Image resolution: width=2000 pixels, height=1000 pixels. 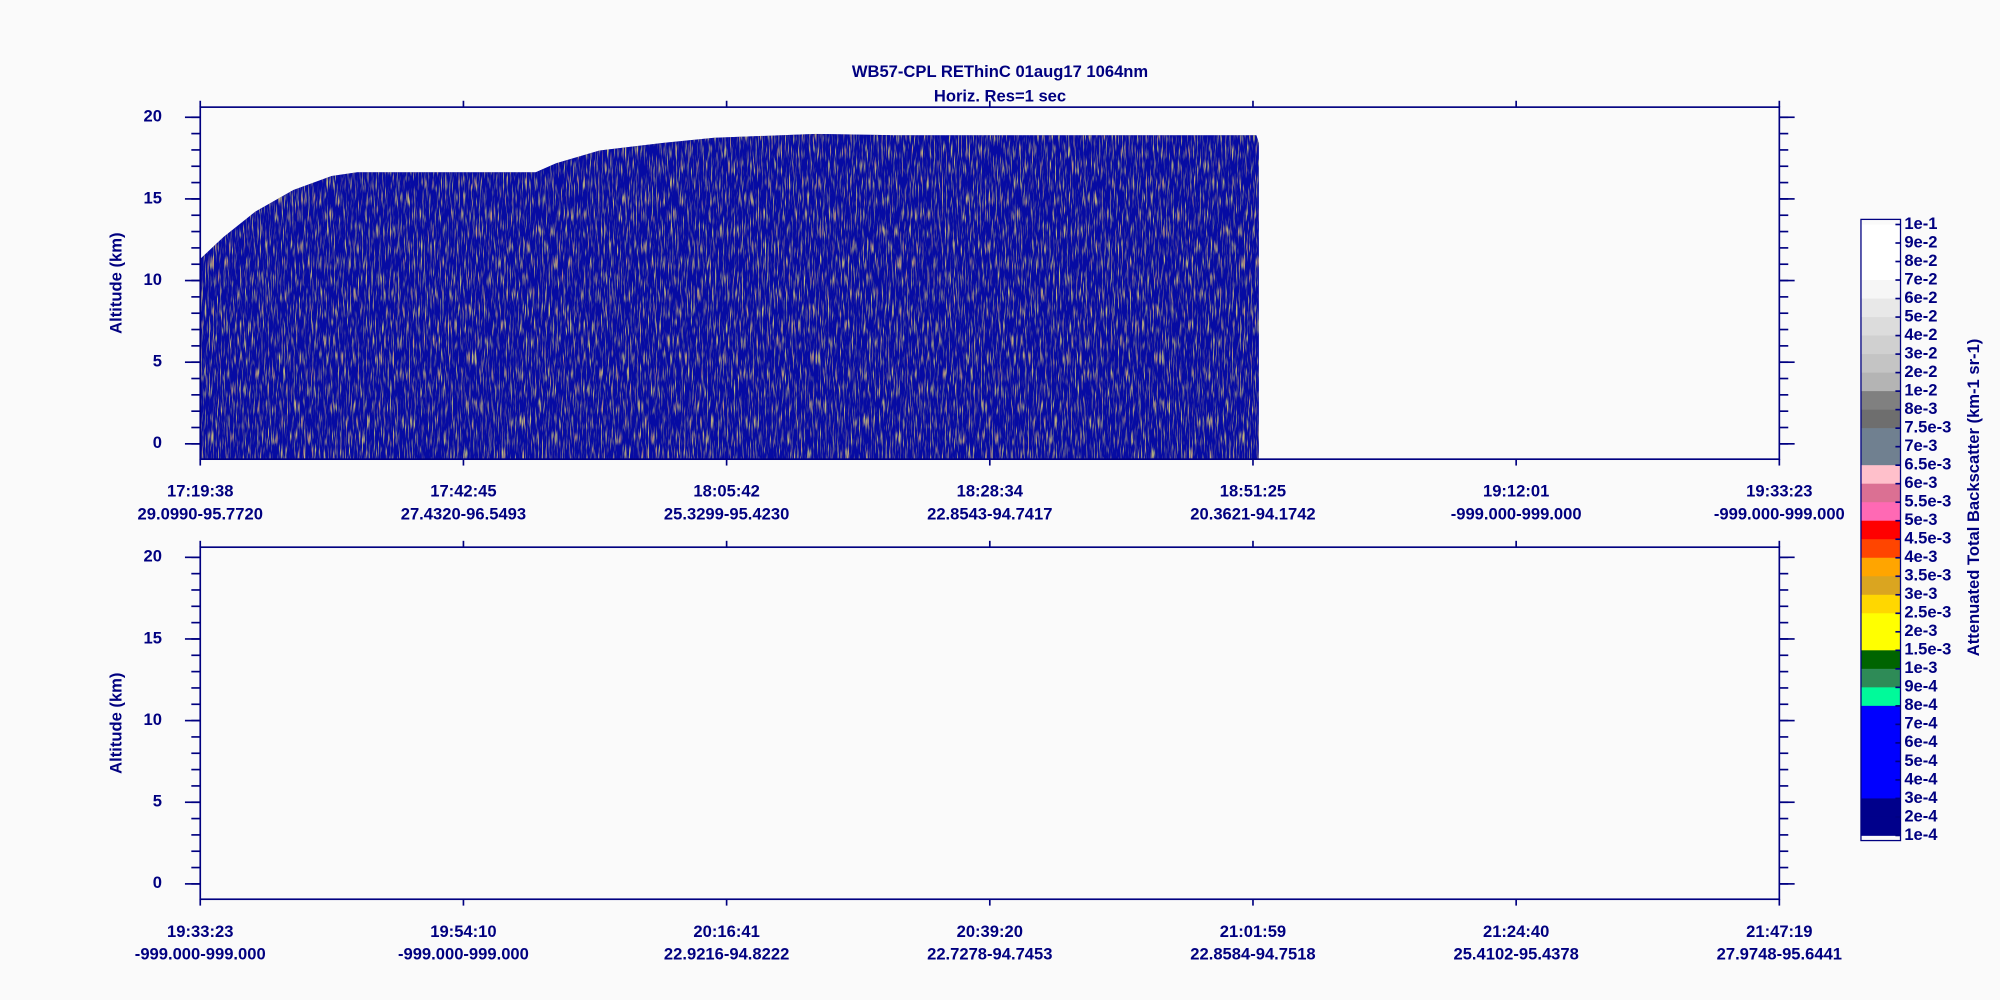 I want to click on x-tick-sublabel: 25.3299-95.4230, so click(x=726, y=514).